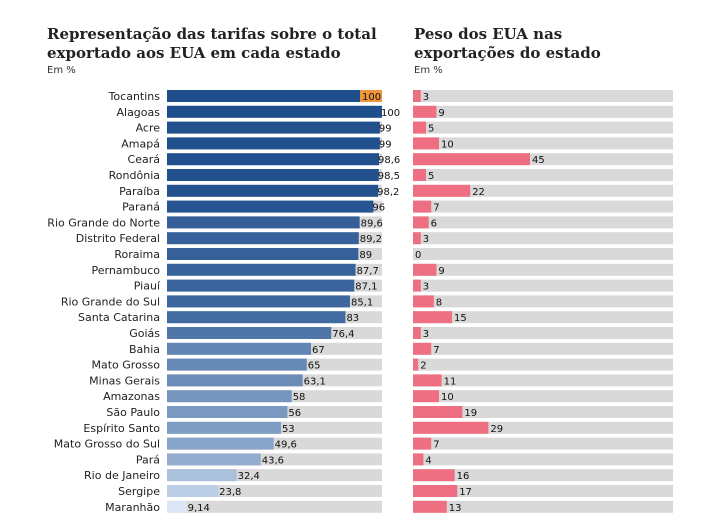  What do you see at coordinates (132, 507) in the screenshot?
I see `left-category-label: Maranhão` at bounding box center [132, 507].